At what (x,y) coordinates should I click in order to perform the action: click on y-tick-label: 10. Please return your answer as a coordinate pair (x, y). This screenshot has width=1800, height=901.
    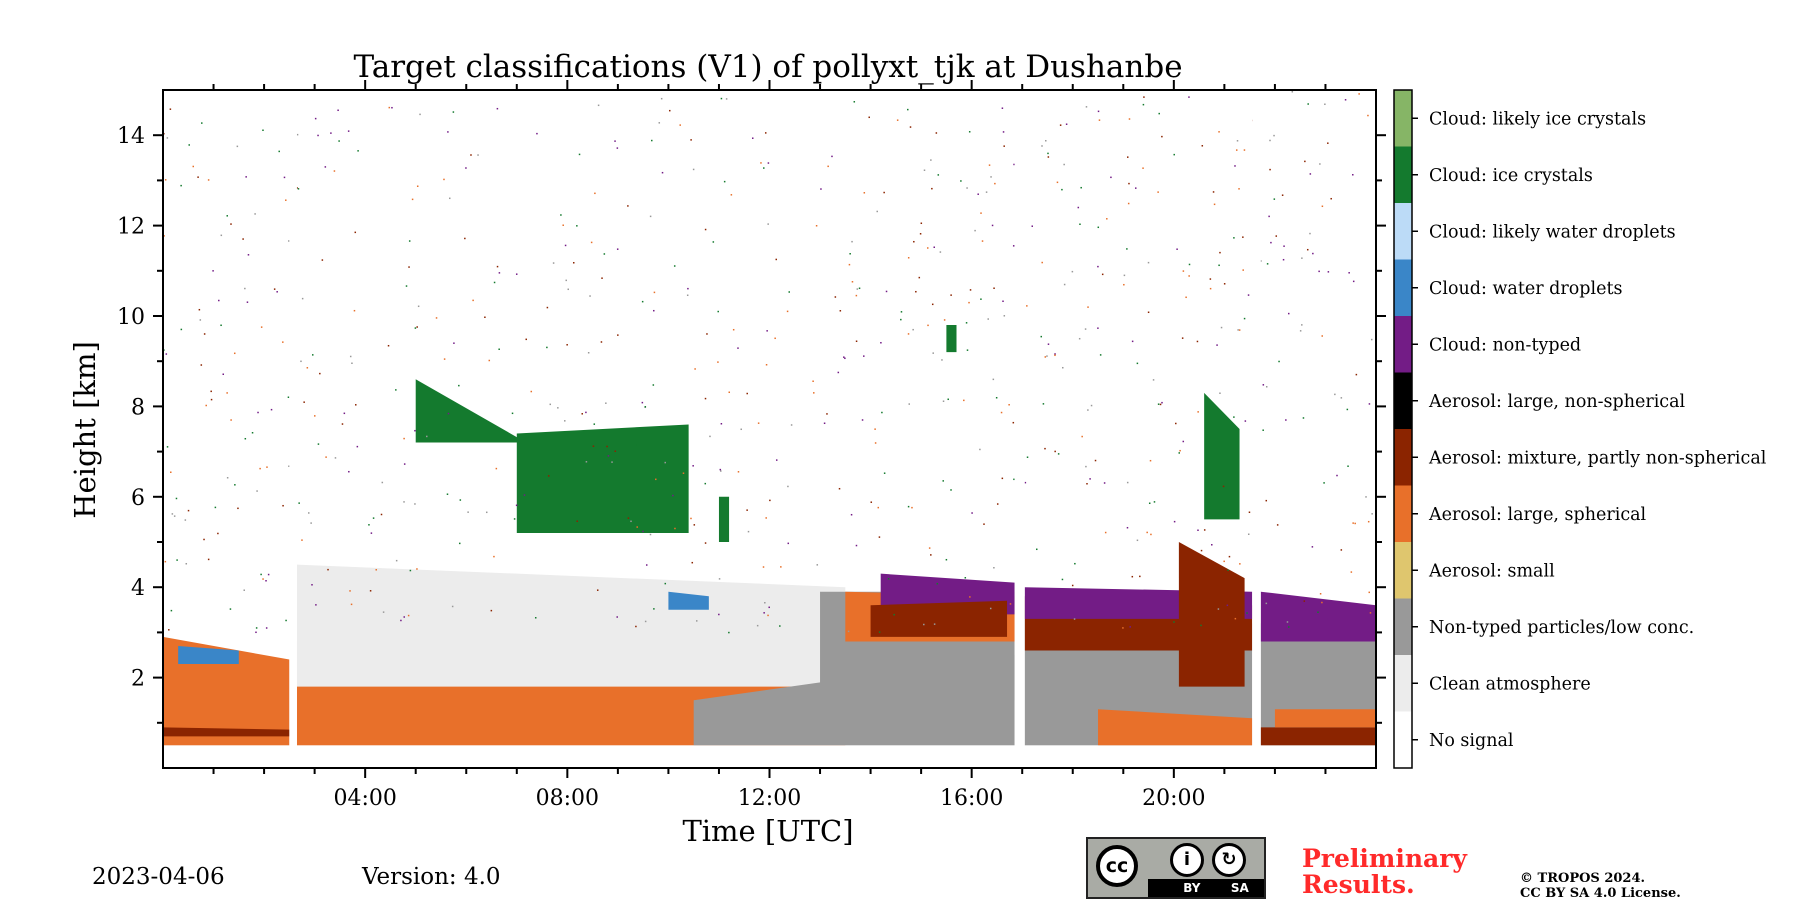
    Looking at the image, I should click on (131, 317).